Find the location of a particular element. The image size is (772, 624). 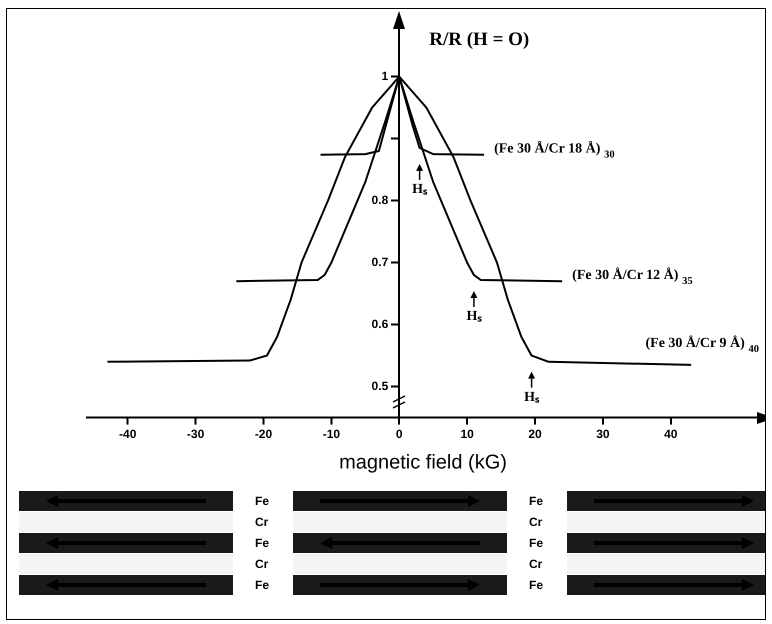

y-tick-label: 0.8 is located at coordinates (380, 199).